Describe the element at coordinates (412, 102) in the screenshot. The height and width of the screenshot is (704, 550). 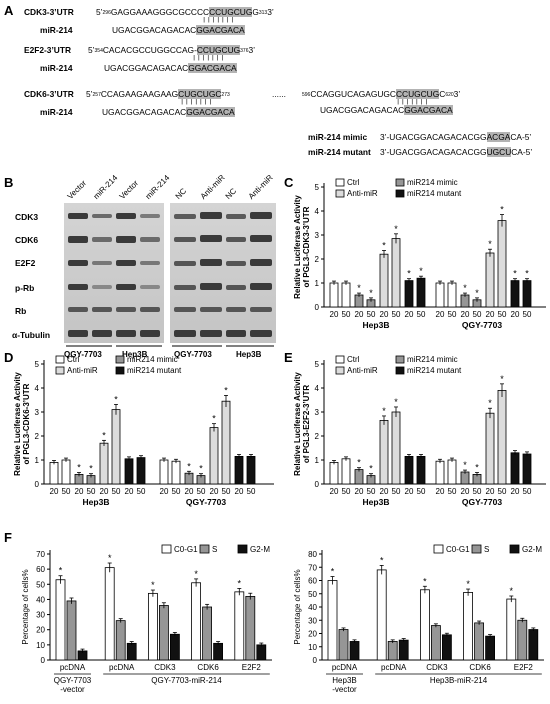
I see `cdk6-pairing-bars-2: |||||||` at that location.